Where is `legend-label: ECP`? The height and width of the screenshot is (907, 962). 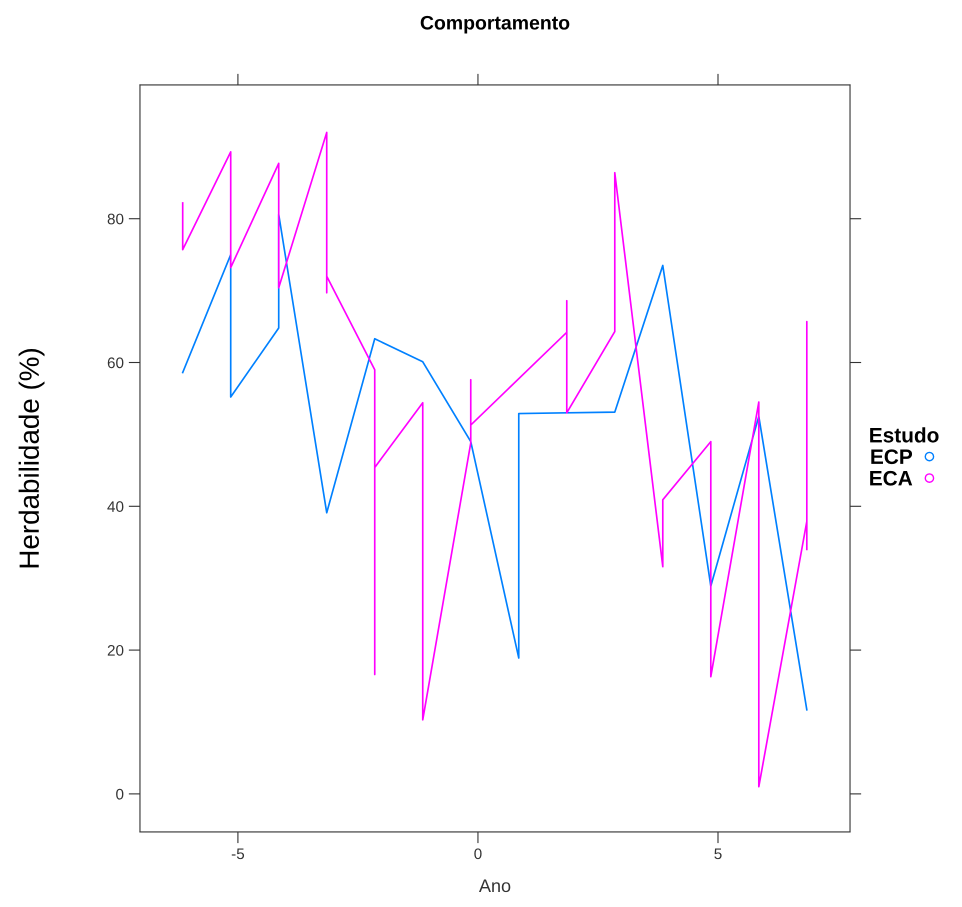
legend-label: ECP is located at coordinates (891, 456).